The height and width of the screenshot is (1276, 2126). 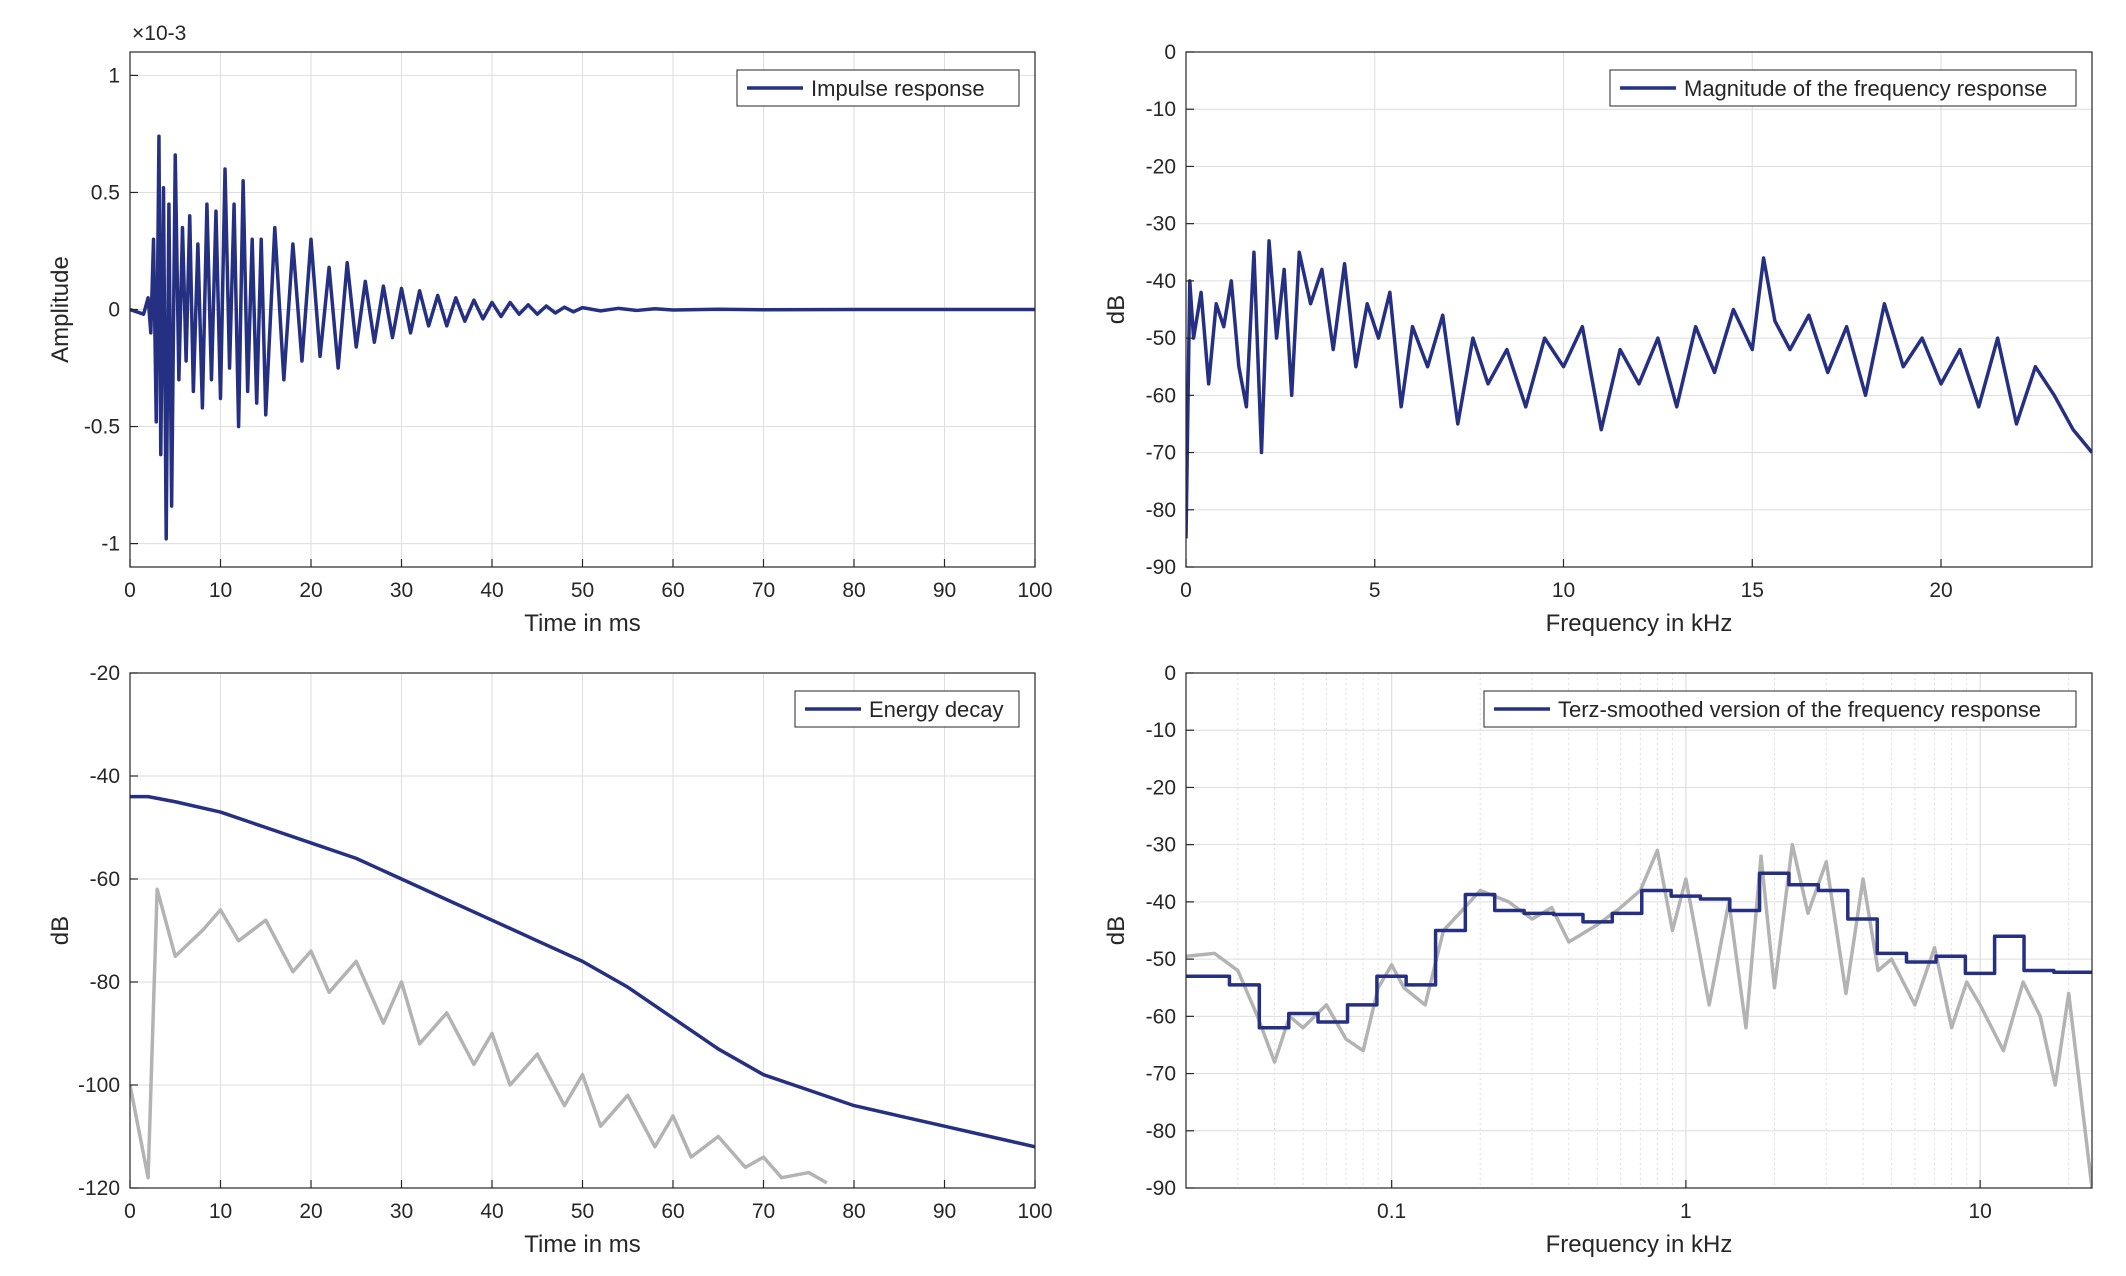 I want to click on y-tick-label: -0.5, so click(x=102, y=427).